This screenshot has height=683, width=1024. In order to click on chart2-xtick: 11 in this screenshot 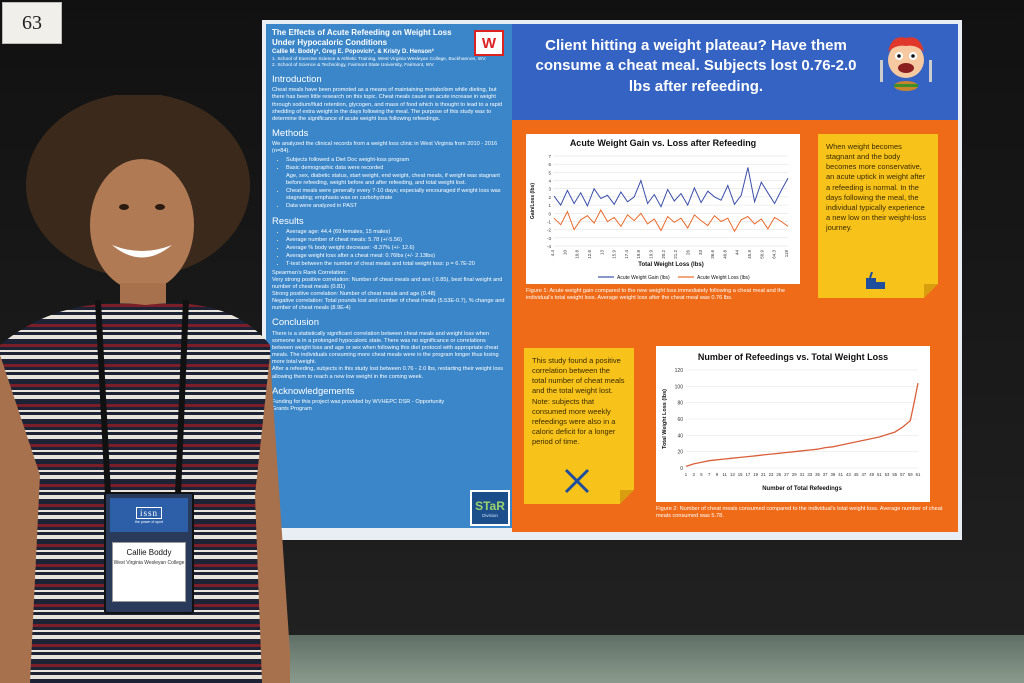, I will do `click(724, 474)`.